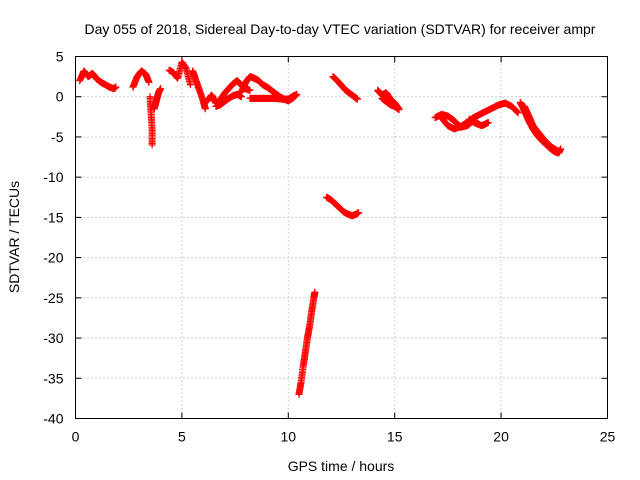 The width and height of the screenshot is (640, 480). I want to click on x-axis-label: GPS time / hours, so click(341, 466).